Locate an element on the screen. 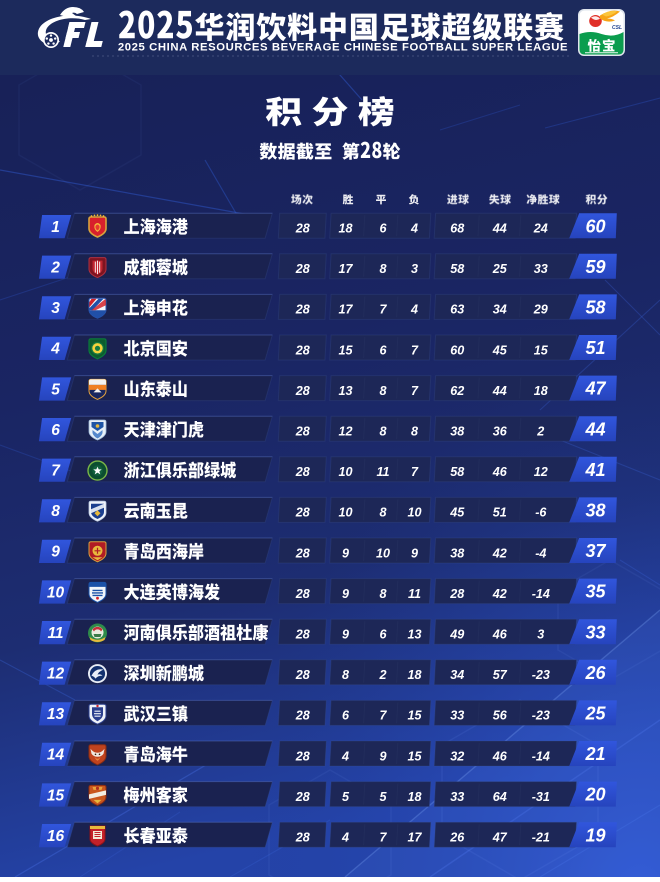  svg-text: -21 is located at coordinates (541, 838).